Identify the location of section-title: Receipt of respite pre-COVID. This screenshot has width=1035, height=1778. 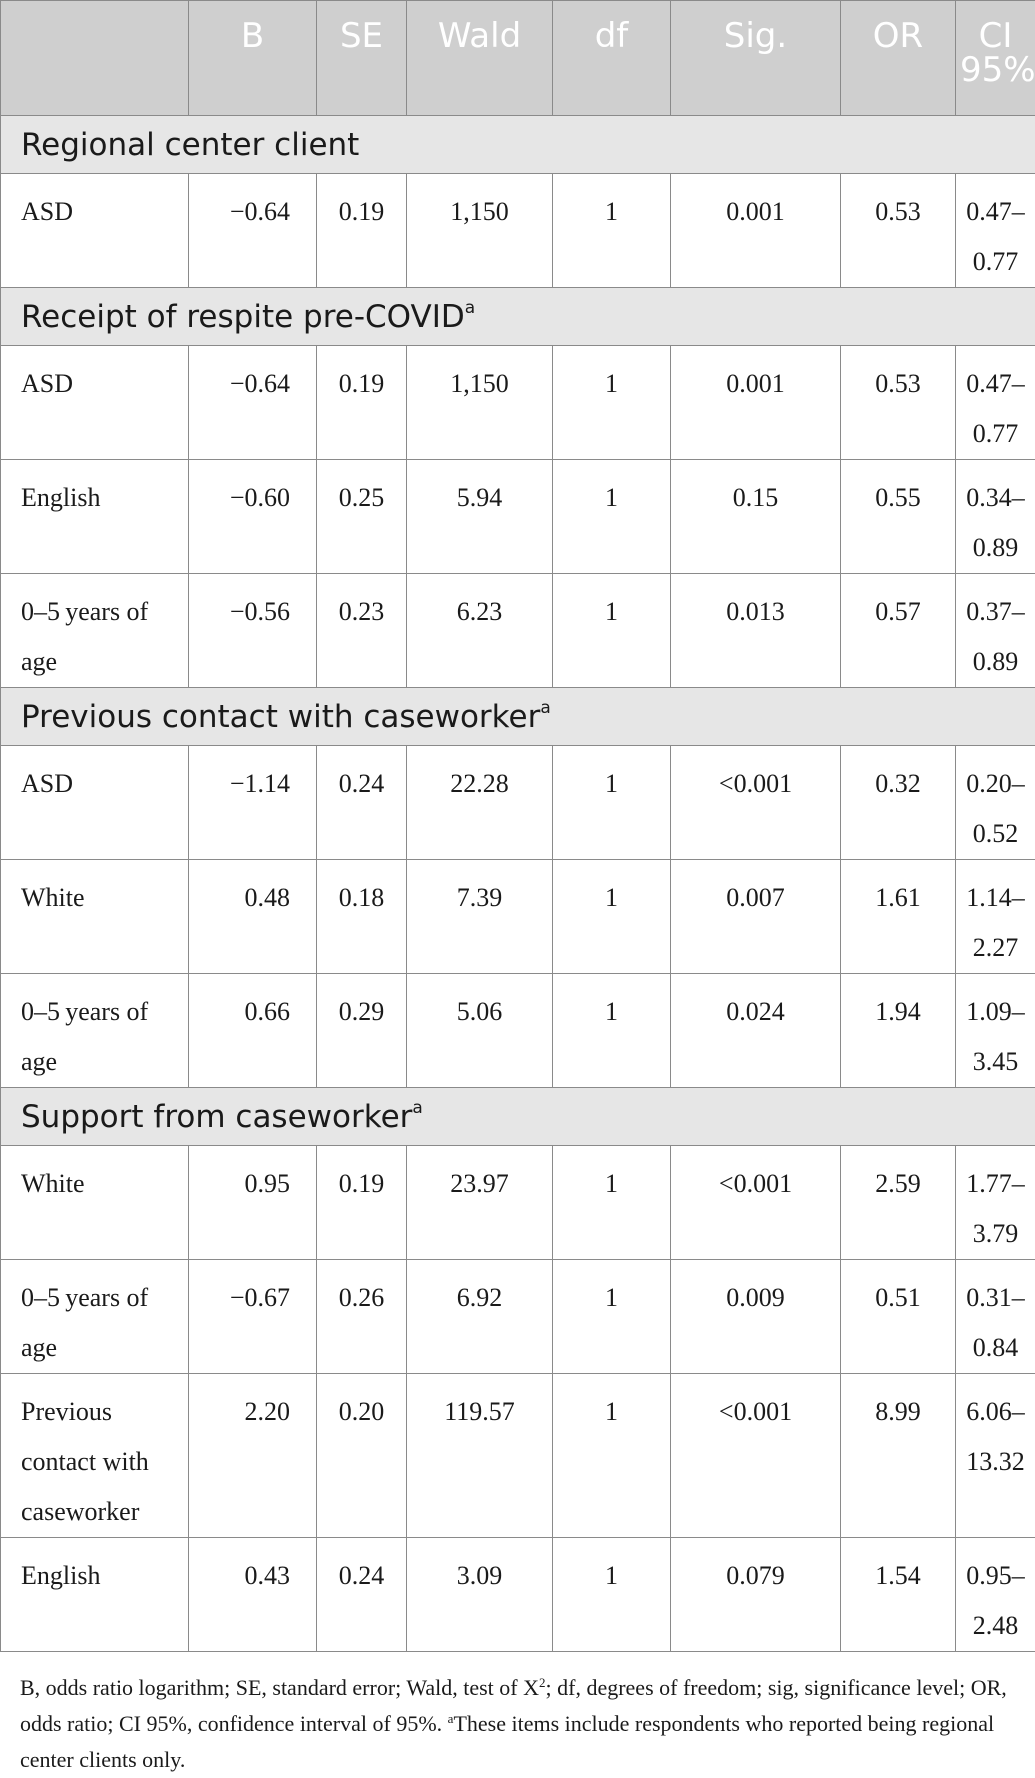
(243, 317).